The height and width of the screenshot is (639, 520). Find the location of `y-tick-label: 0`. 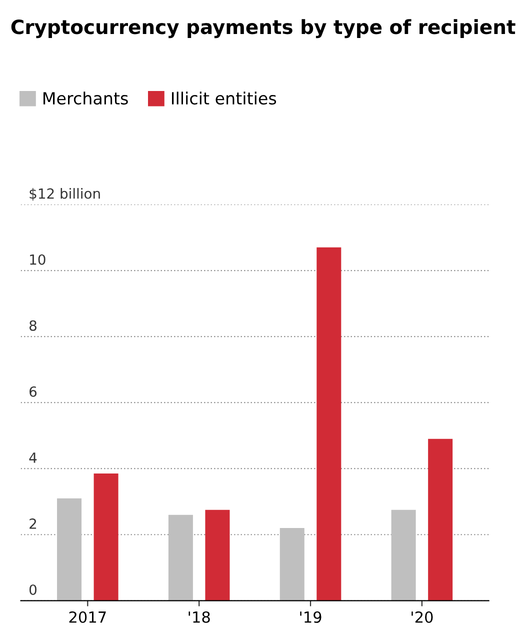

y-tick-label: 0 is located at coordinates (32, 589).